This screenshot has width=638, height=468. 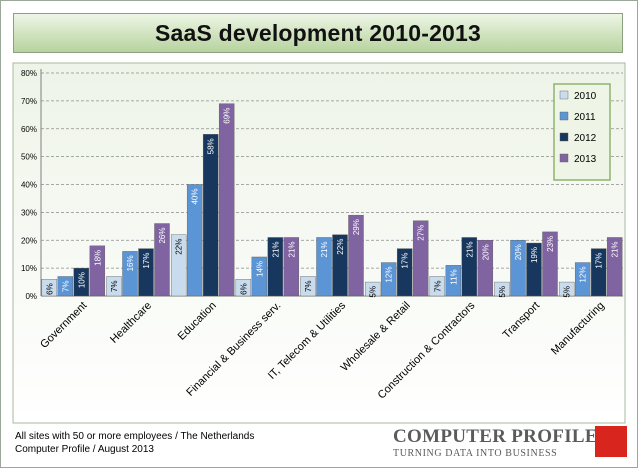 What do you see at coordinates (130, 263) in the screenshot?
I see `data-label: 16%` at bounding box center [130, 263].